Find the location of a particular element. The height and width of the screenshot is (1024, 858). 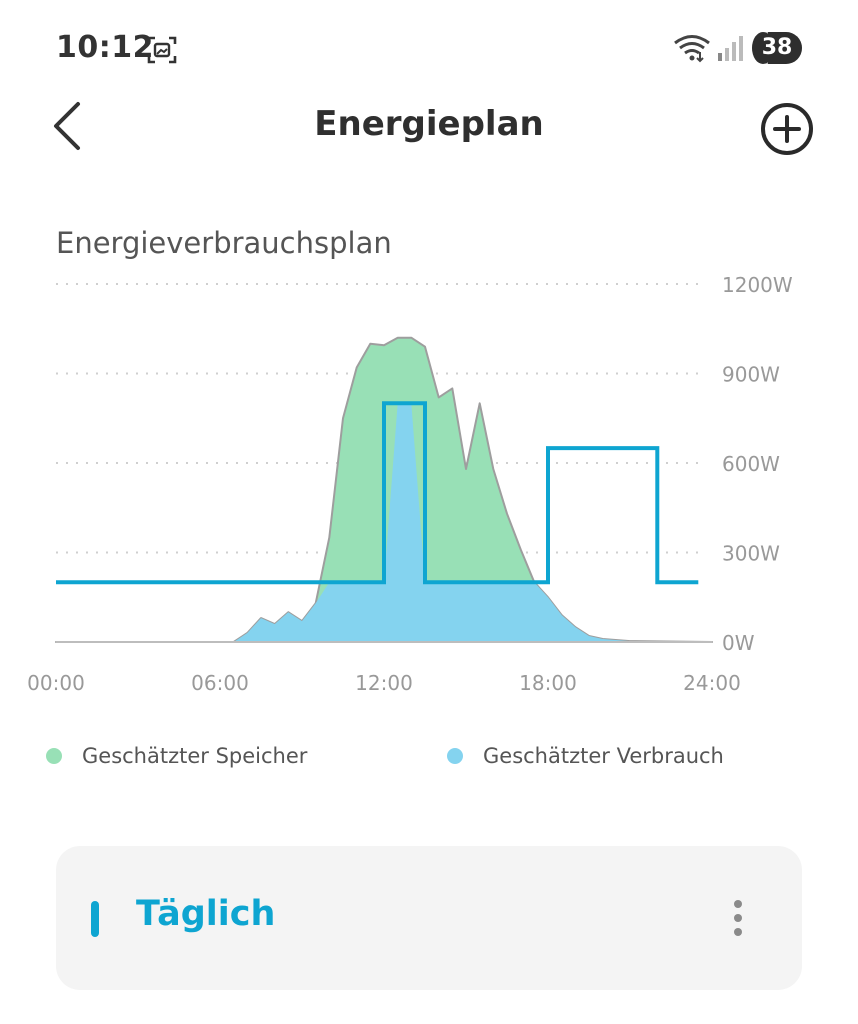

signal-icon is located at coordinates (730, 48).